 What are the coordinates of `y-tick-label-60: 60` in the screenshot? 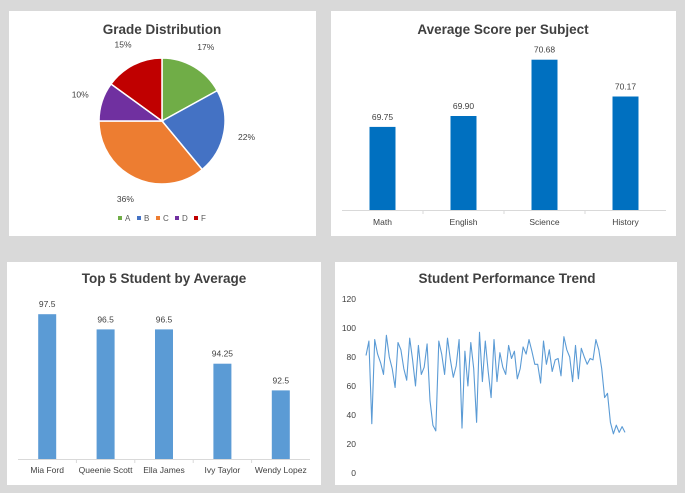 It's located at (352, 386).